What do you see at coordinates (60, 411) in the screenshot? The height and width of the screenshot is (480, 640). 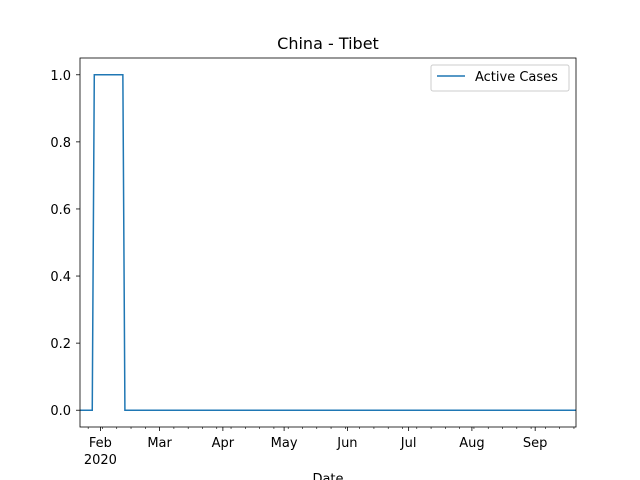 I see `y-tick-label: 0.0` at bounding box center [60, 411].